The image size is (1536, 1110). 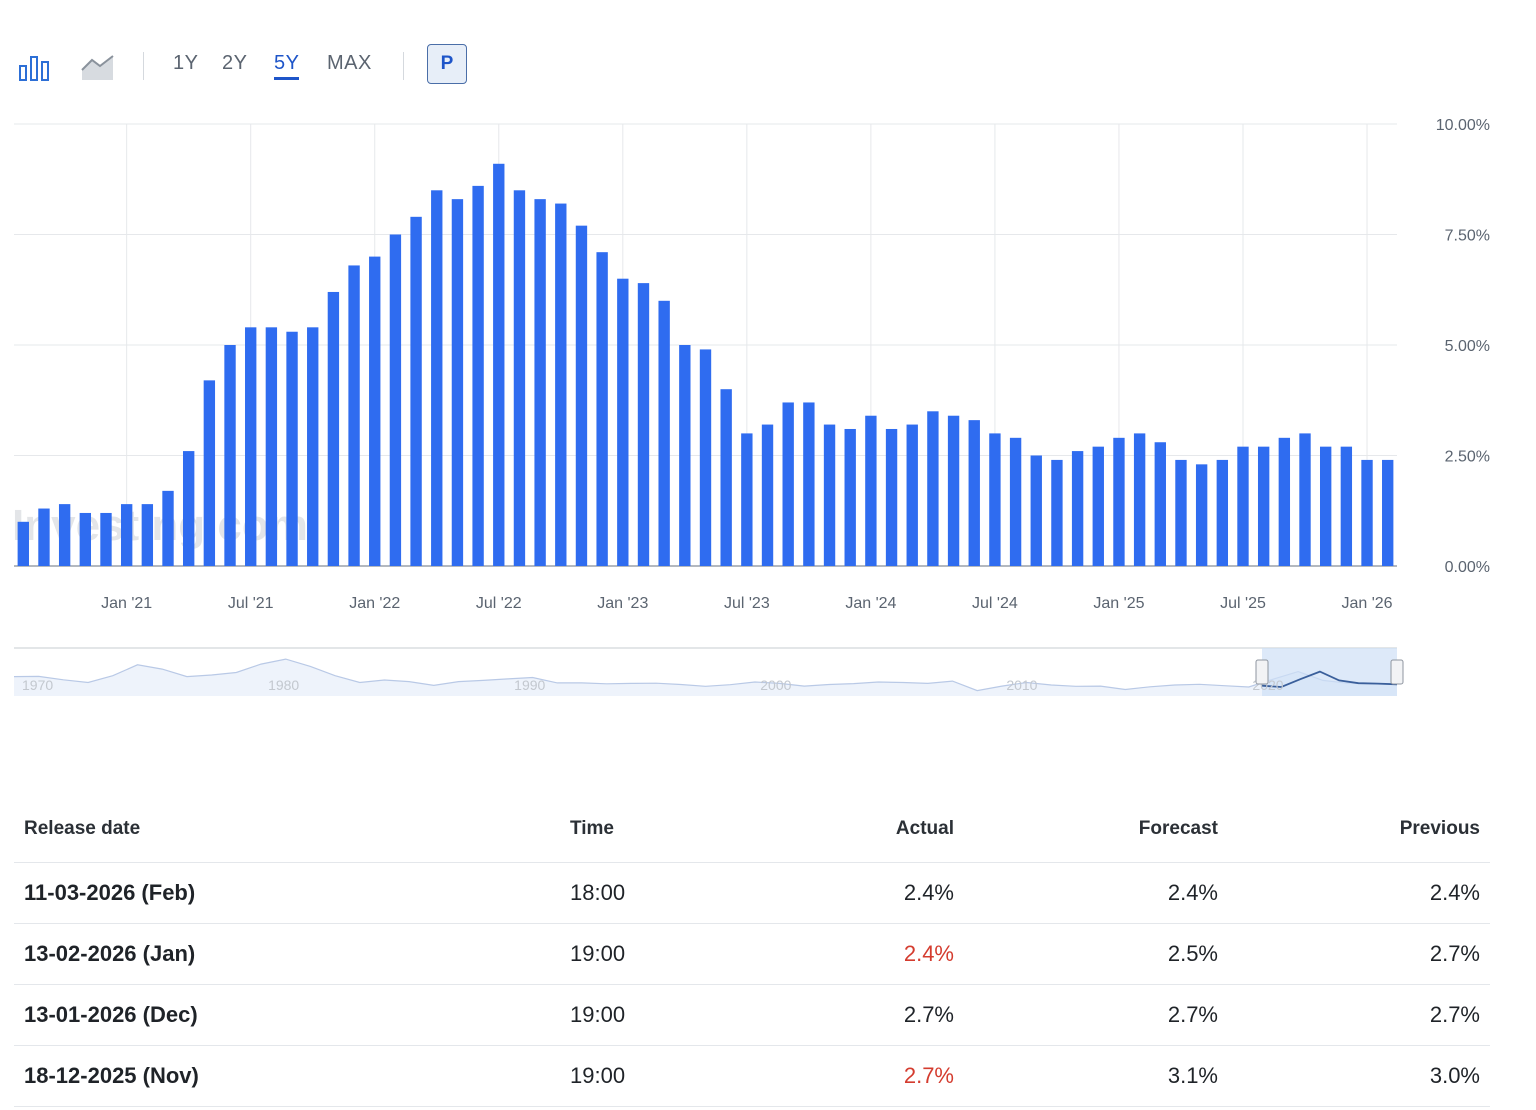 What do you see at coordinates (995, 603) in the screenshot?
I see `x-tick-label: Jul '24` at bounding box center [995, 603].